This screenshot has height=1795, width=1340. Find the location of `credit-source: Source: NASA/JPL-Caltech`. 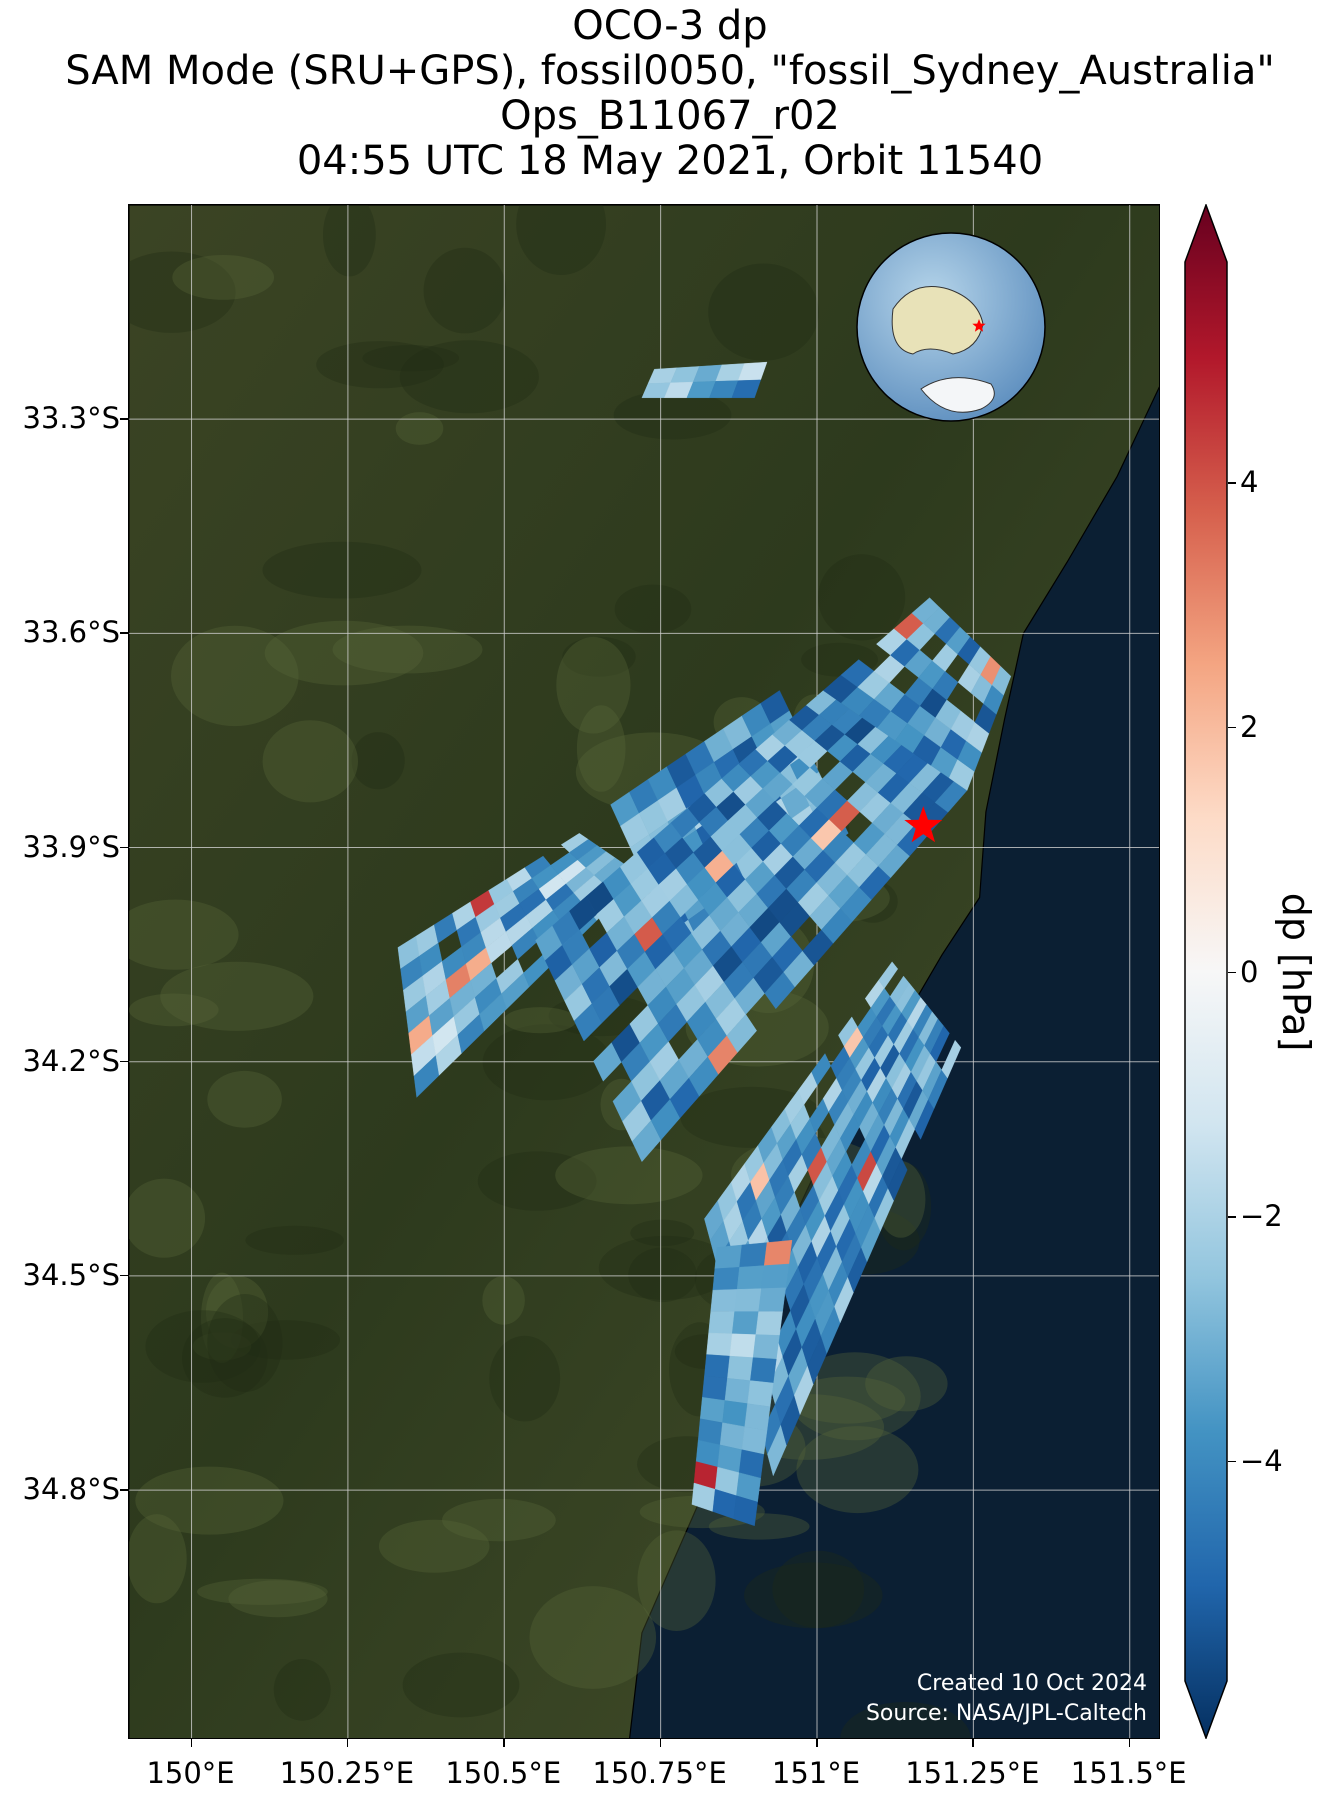

credit-source: Source: NASA/JPL-Caltech is located at coordinates (1006, 1713).